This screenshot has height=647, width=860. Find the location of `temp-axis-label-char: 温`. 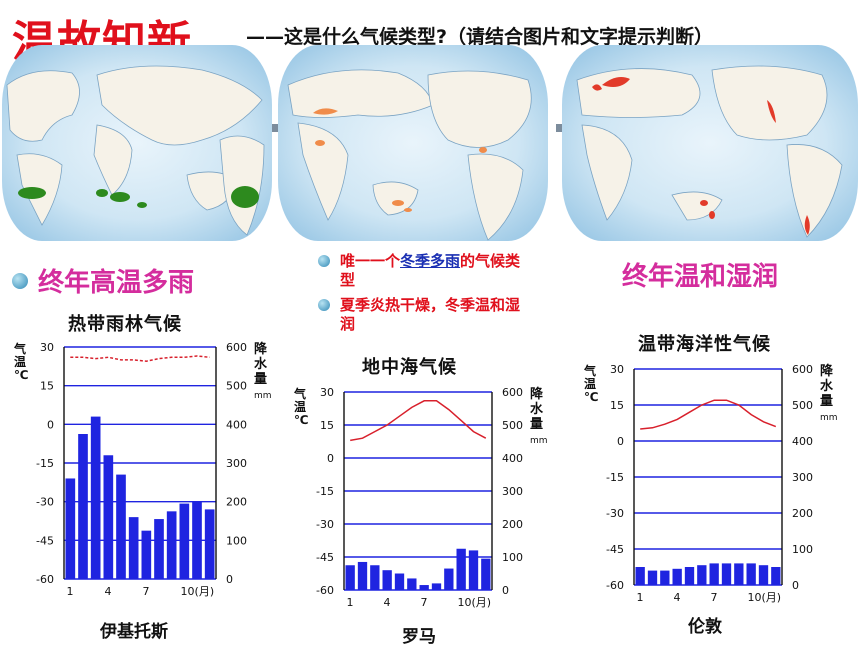

temp-axis-label-char: 温 is located at coordinates (590, 384).